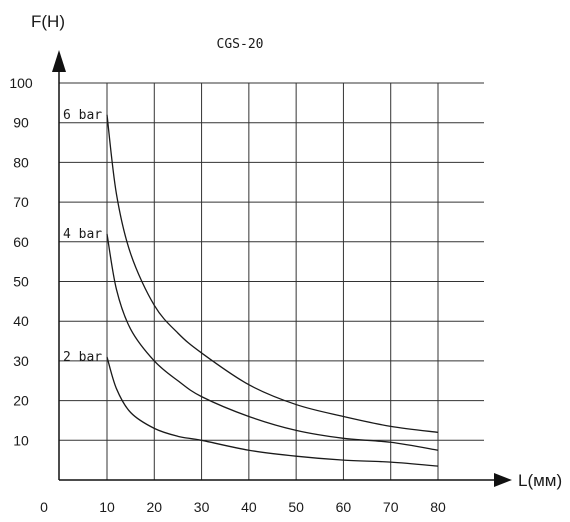 The image size is (570, 522). What do you see at coordinates (21, 202) in the screenshot?
I see `y-tick-label-70: 70` at bounding box center [21, 202].